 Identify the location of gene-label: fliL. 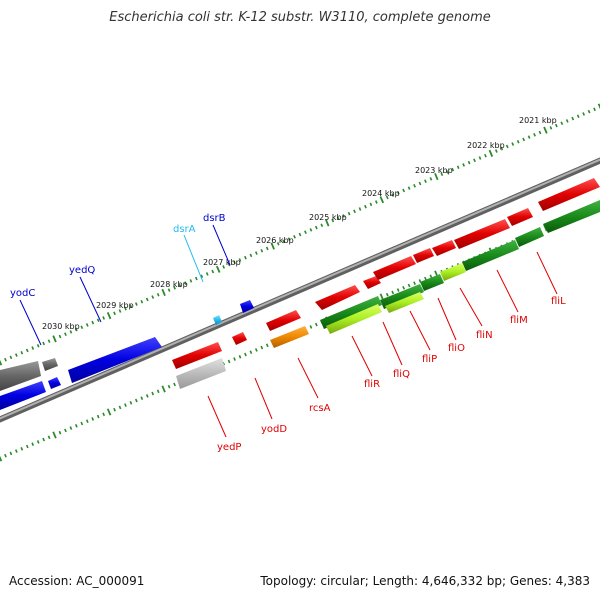
(558, 301).